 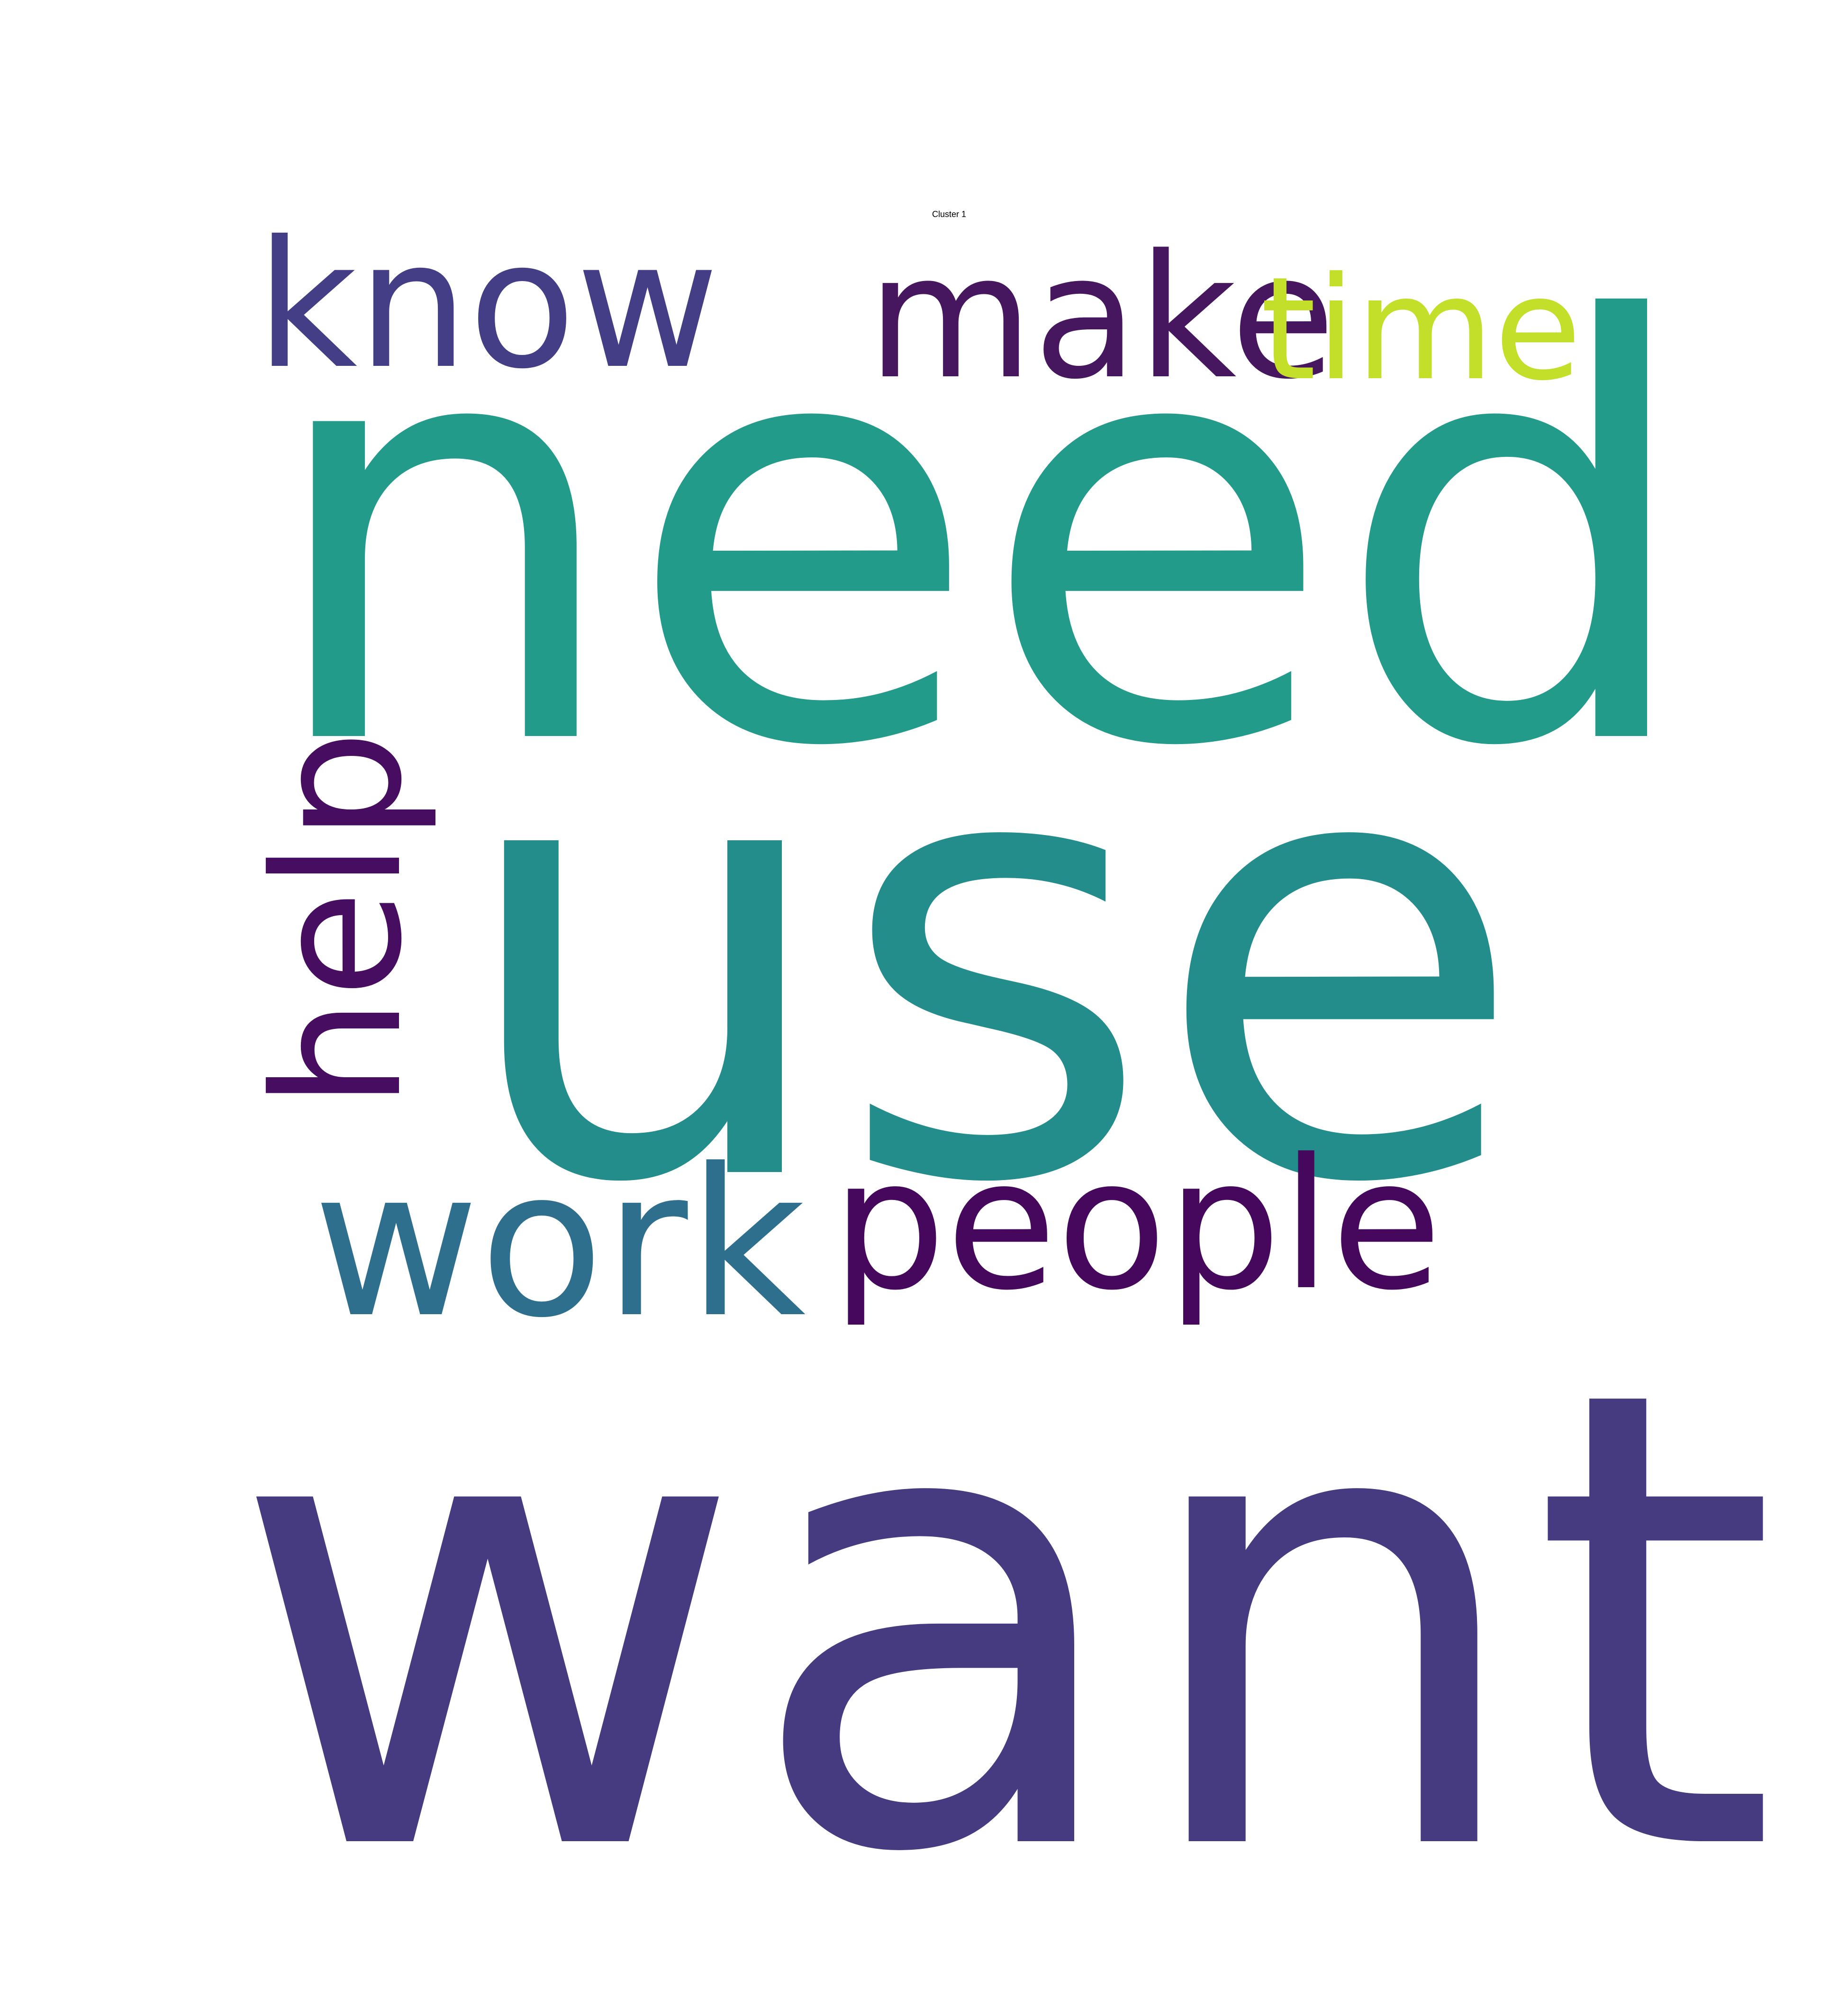 What do you see at coordinates (559, 1244) in the screenshot?
I see `word-work: work` at bounding box center [559, 1244].